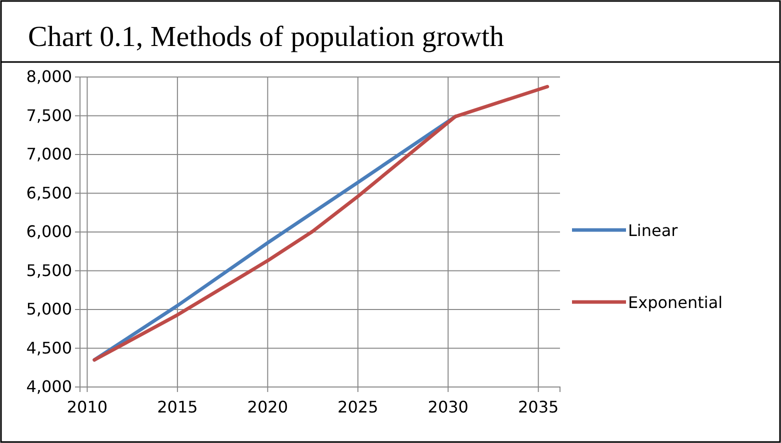 Image resolution: width=781 pixels, height=443 pixels. What do you see at coordinates (653, 230) in the screenshot?
I see `legend-label: Linear` at bounding box center [653, 230].